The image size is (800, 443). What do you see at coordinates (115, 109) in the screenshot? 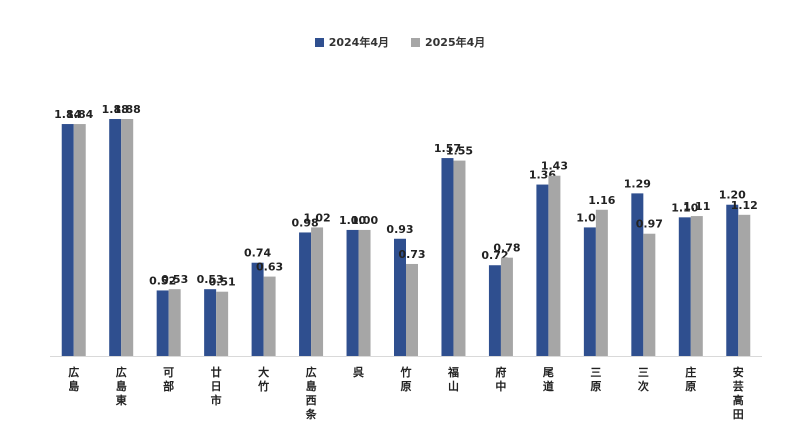
I see `value-label-2024-1: 1.88` at bounding box center [115, 109].